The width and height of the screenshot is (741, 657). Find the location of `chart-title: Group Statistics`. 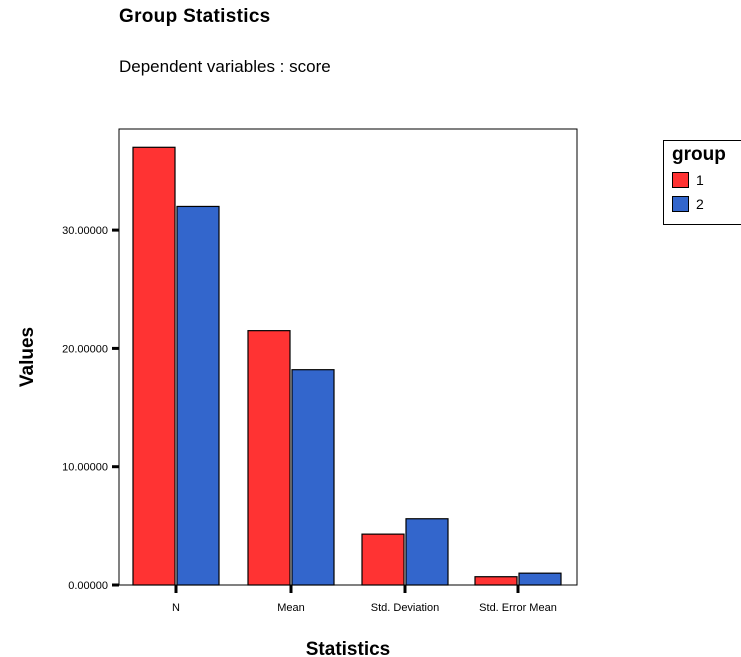

chart-title: Group Statistics is located at coordinates (195, 16).